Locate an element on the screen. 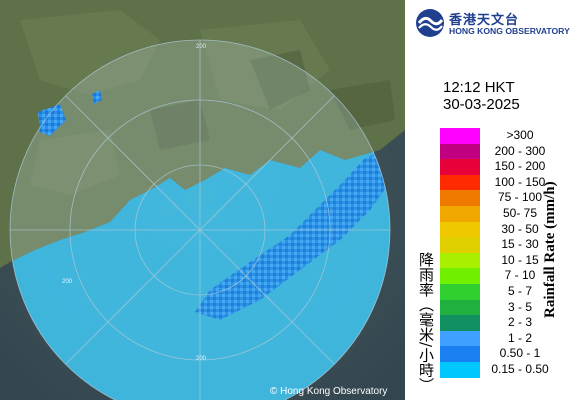 This screenshot has height=400, width=577. legend-label: 0.50 - 1 is located at coordinates (520, 353).